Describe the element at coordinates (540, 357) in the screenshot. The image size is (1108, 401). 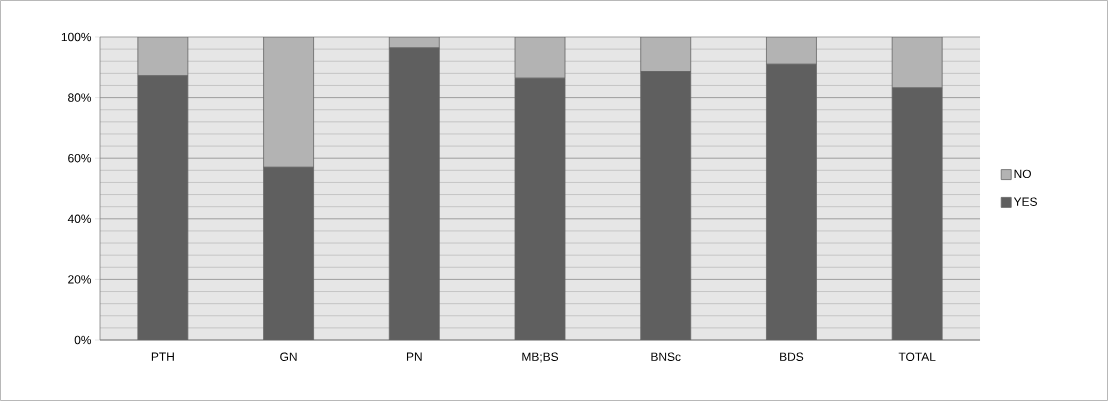
I see `x-tick-label: MB;BS` at that location.